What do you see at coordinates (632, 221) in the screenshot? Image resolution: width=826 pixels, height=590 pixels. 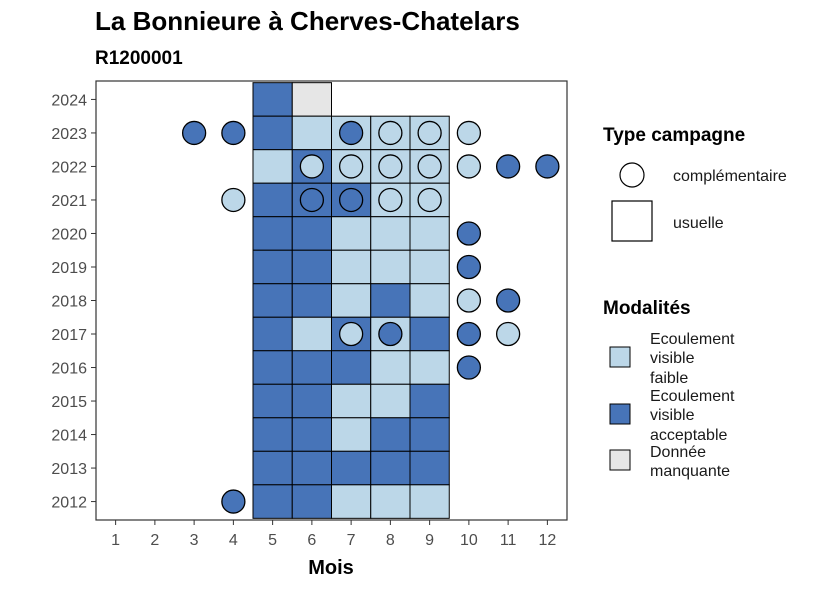 I see `legend-square-symbol` at bounding box center [632, 221].